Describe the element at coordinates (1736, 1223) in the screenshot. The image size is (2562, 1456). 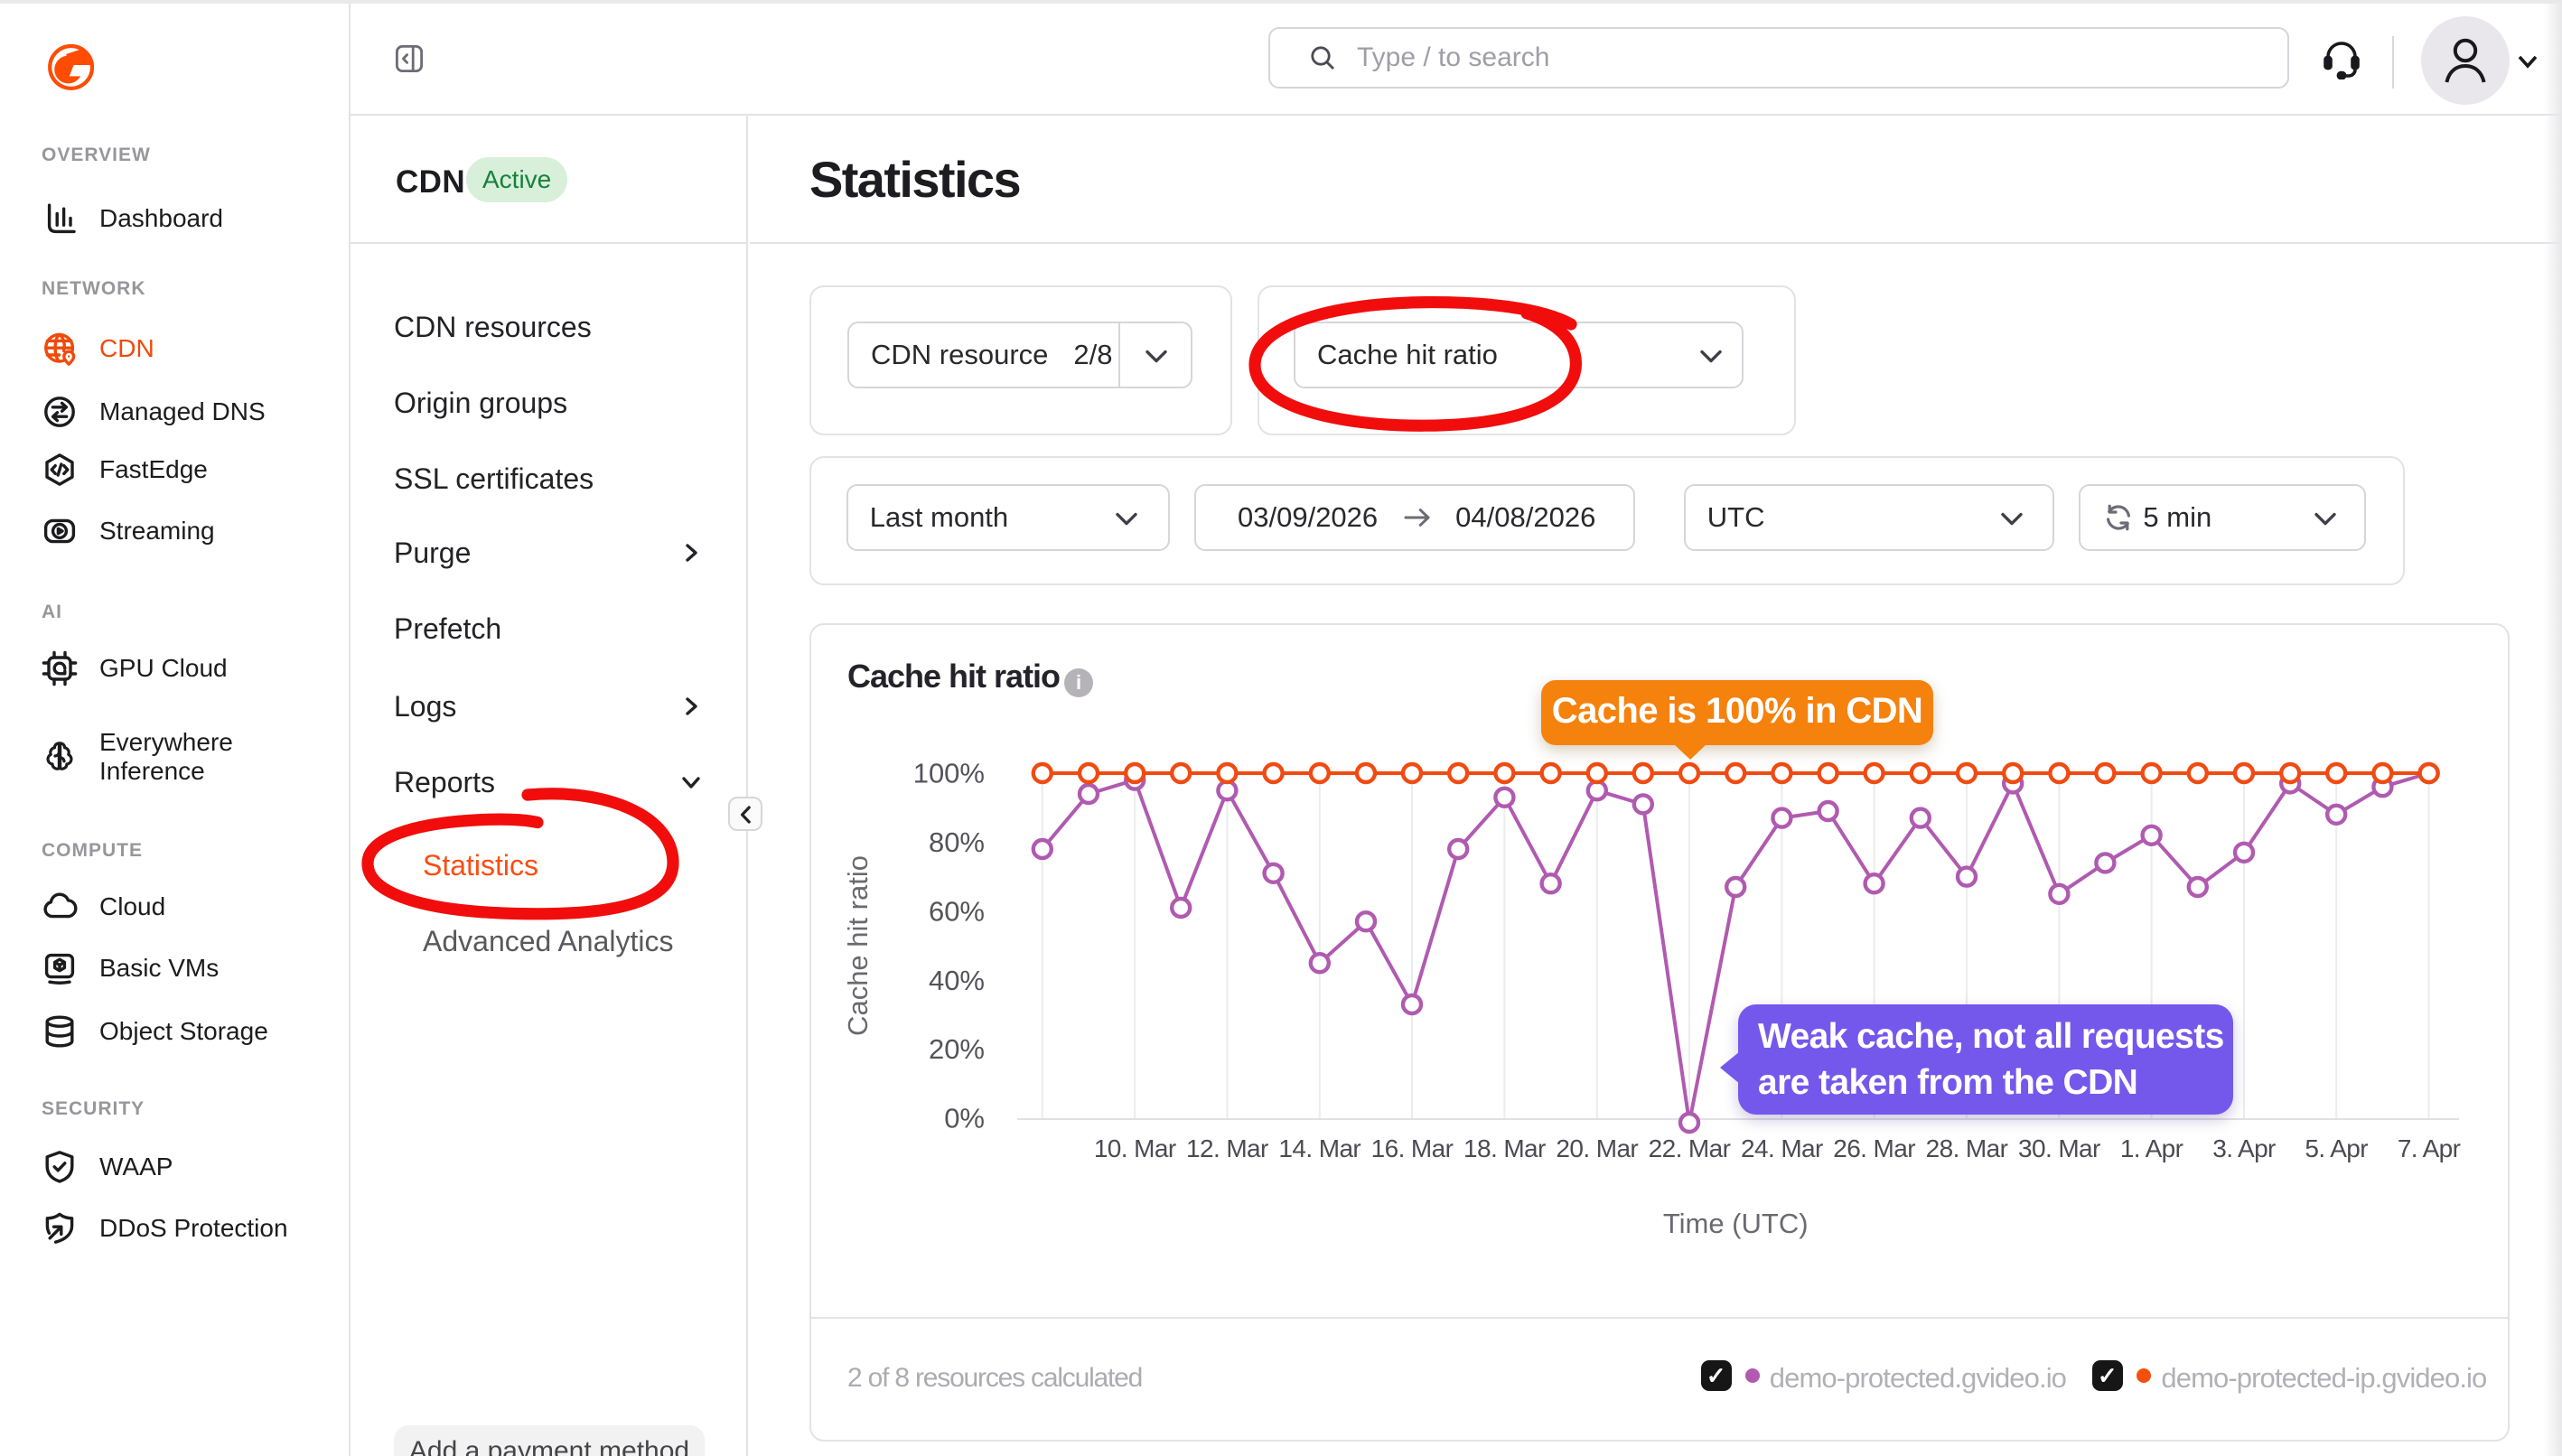
I see `svg-text: Time (UTC)` at that location.